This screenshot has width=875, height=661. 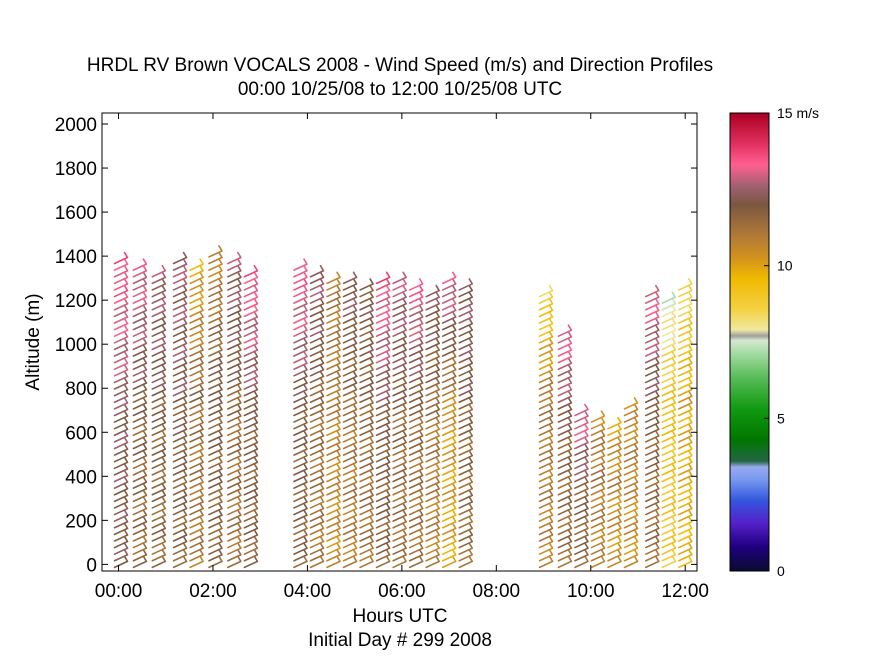 I want to click on x-tick-label: 00:00, so click(x=119, y=591).